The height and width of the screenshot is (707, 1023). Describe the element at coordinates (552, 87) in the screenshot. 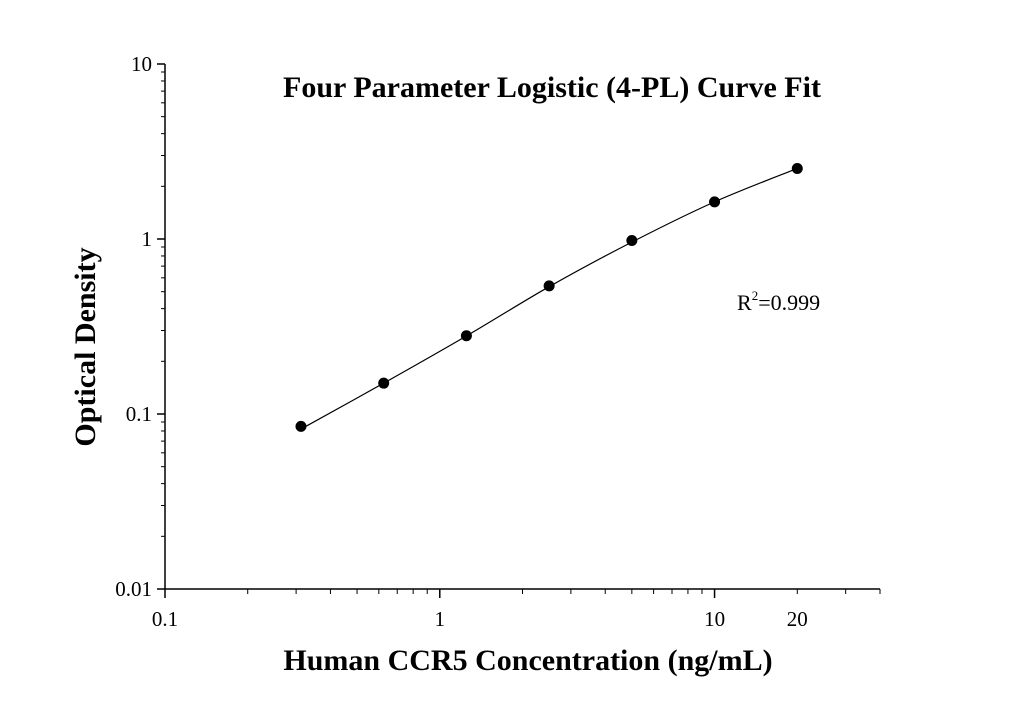

I see `chart-title: Four Parameter Logistic (4-PL) Curve Fit` at that location.